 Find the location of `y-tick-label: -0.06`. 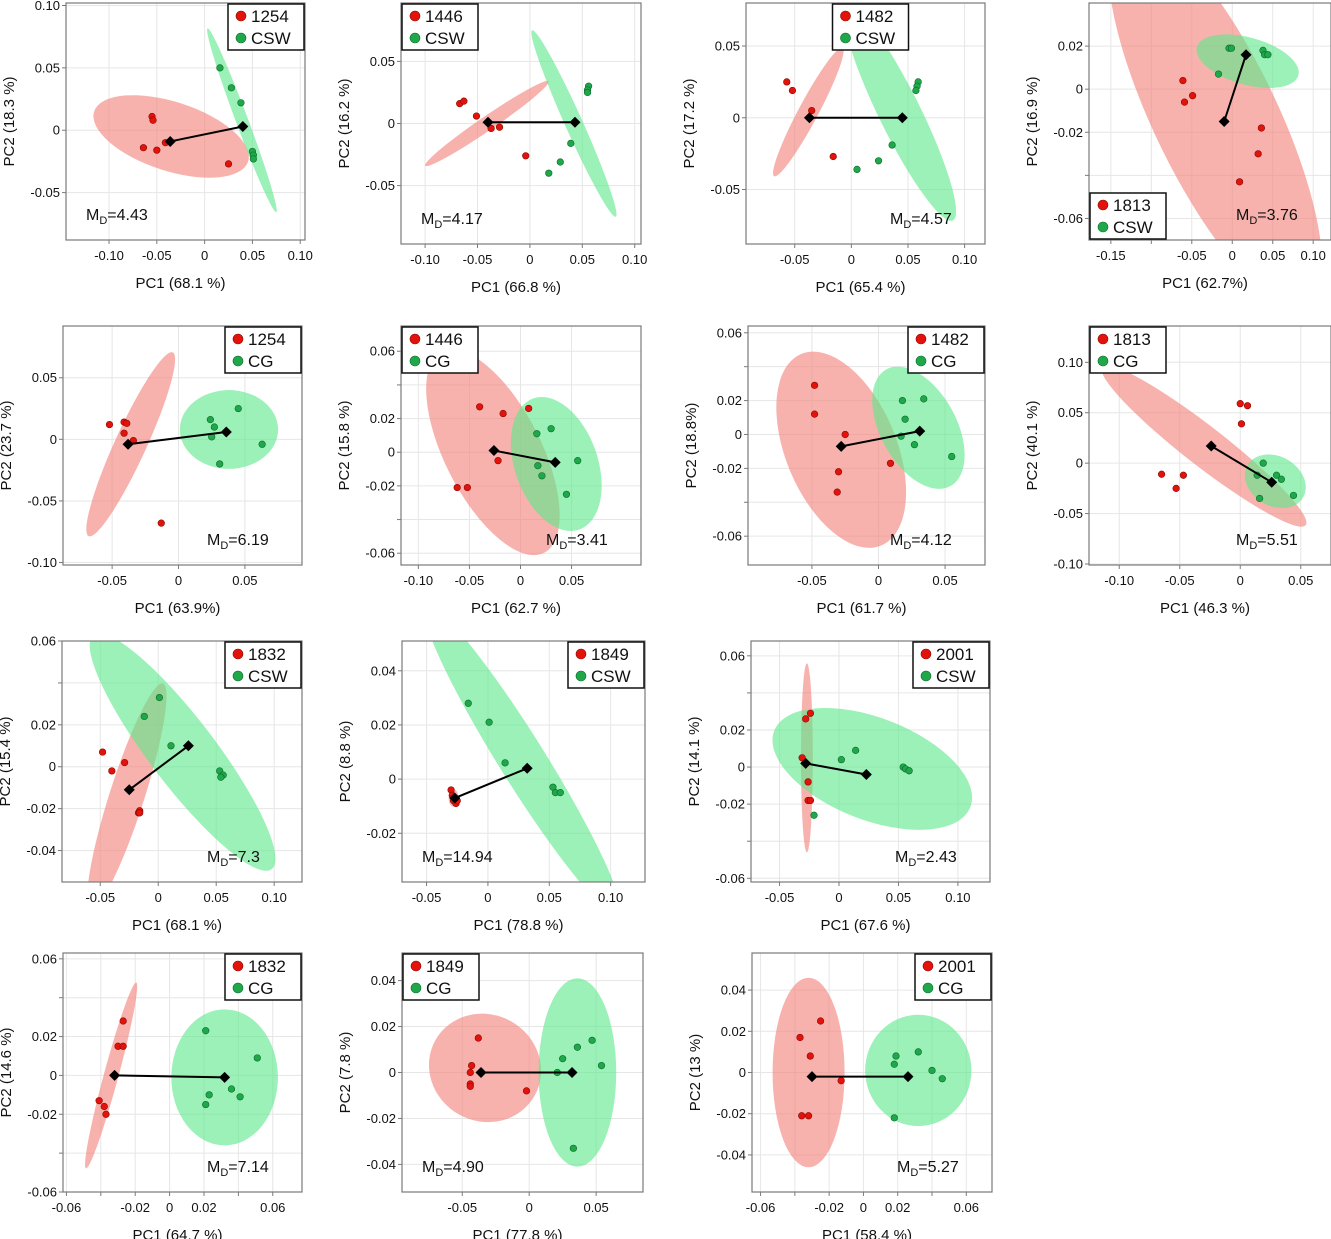

y-tick-label: -0.06 is located at coordinates (42, 1192).